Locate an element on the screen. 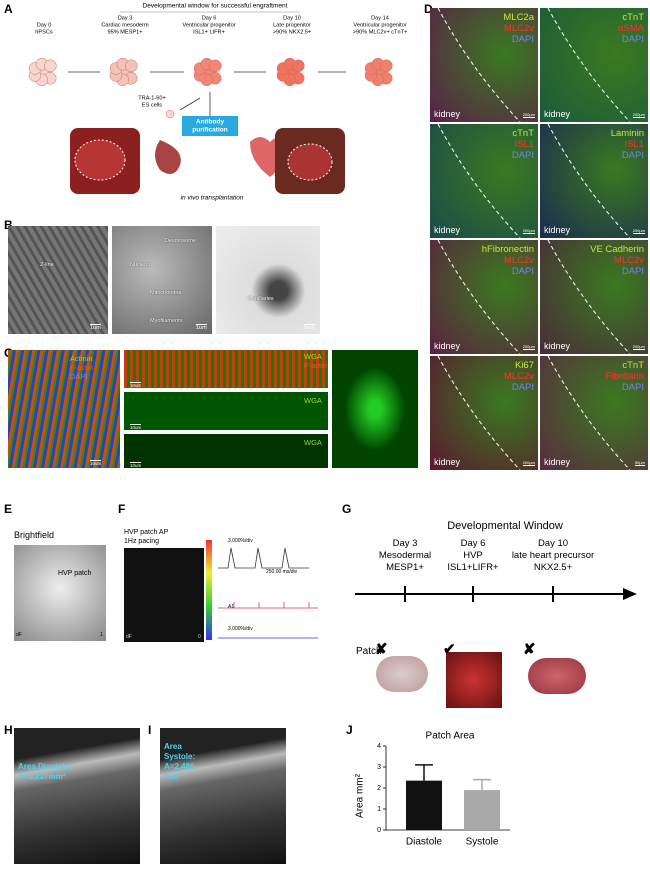 Image resolution: width=650 pixels, height=869 pixels. patch-photo is located at coordinates (557, 676).